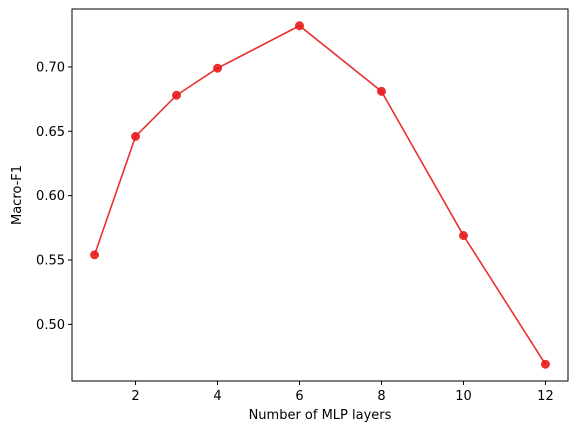 This screenshot has width=576, height=432. Describe the element at coordinates (50, 261) in the screenshot. I see `y-tick-label: 0.55` at that location.